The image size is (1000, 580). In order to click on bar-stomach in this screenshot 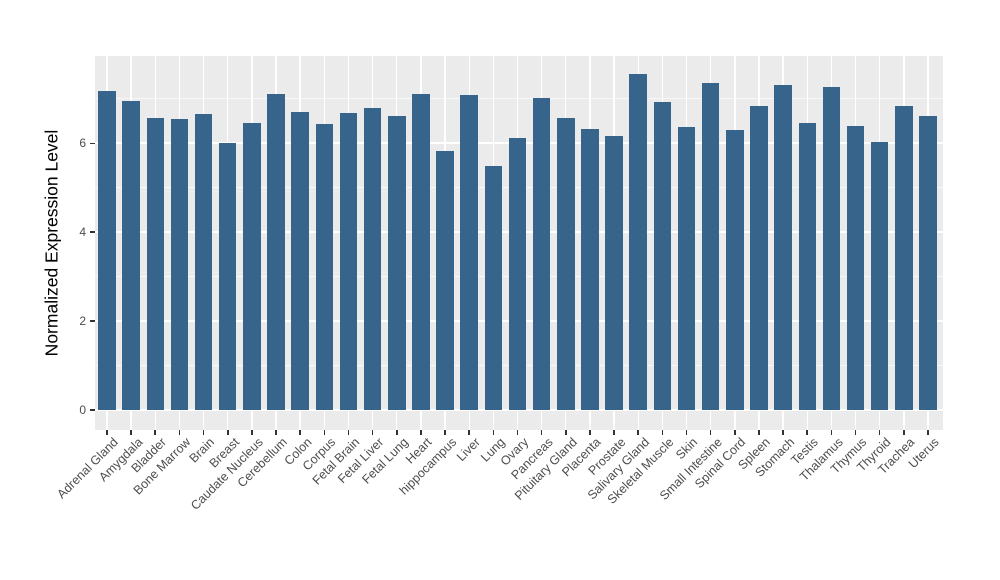, I will do `click(783, 247)`.